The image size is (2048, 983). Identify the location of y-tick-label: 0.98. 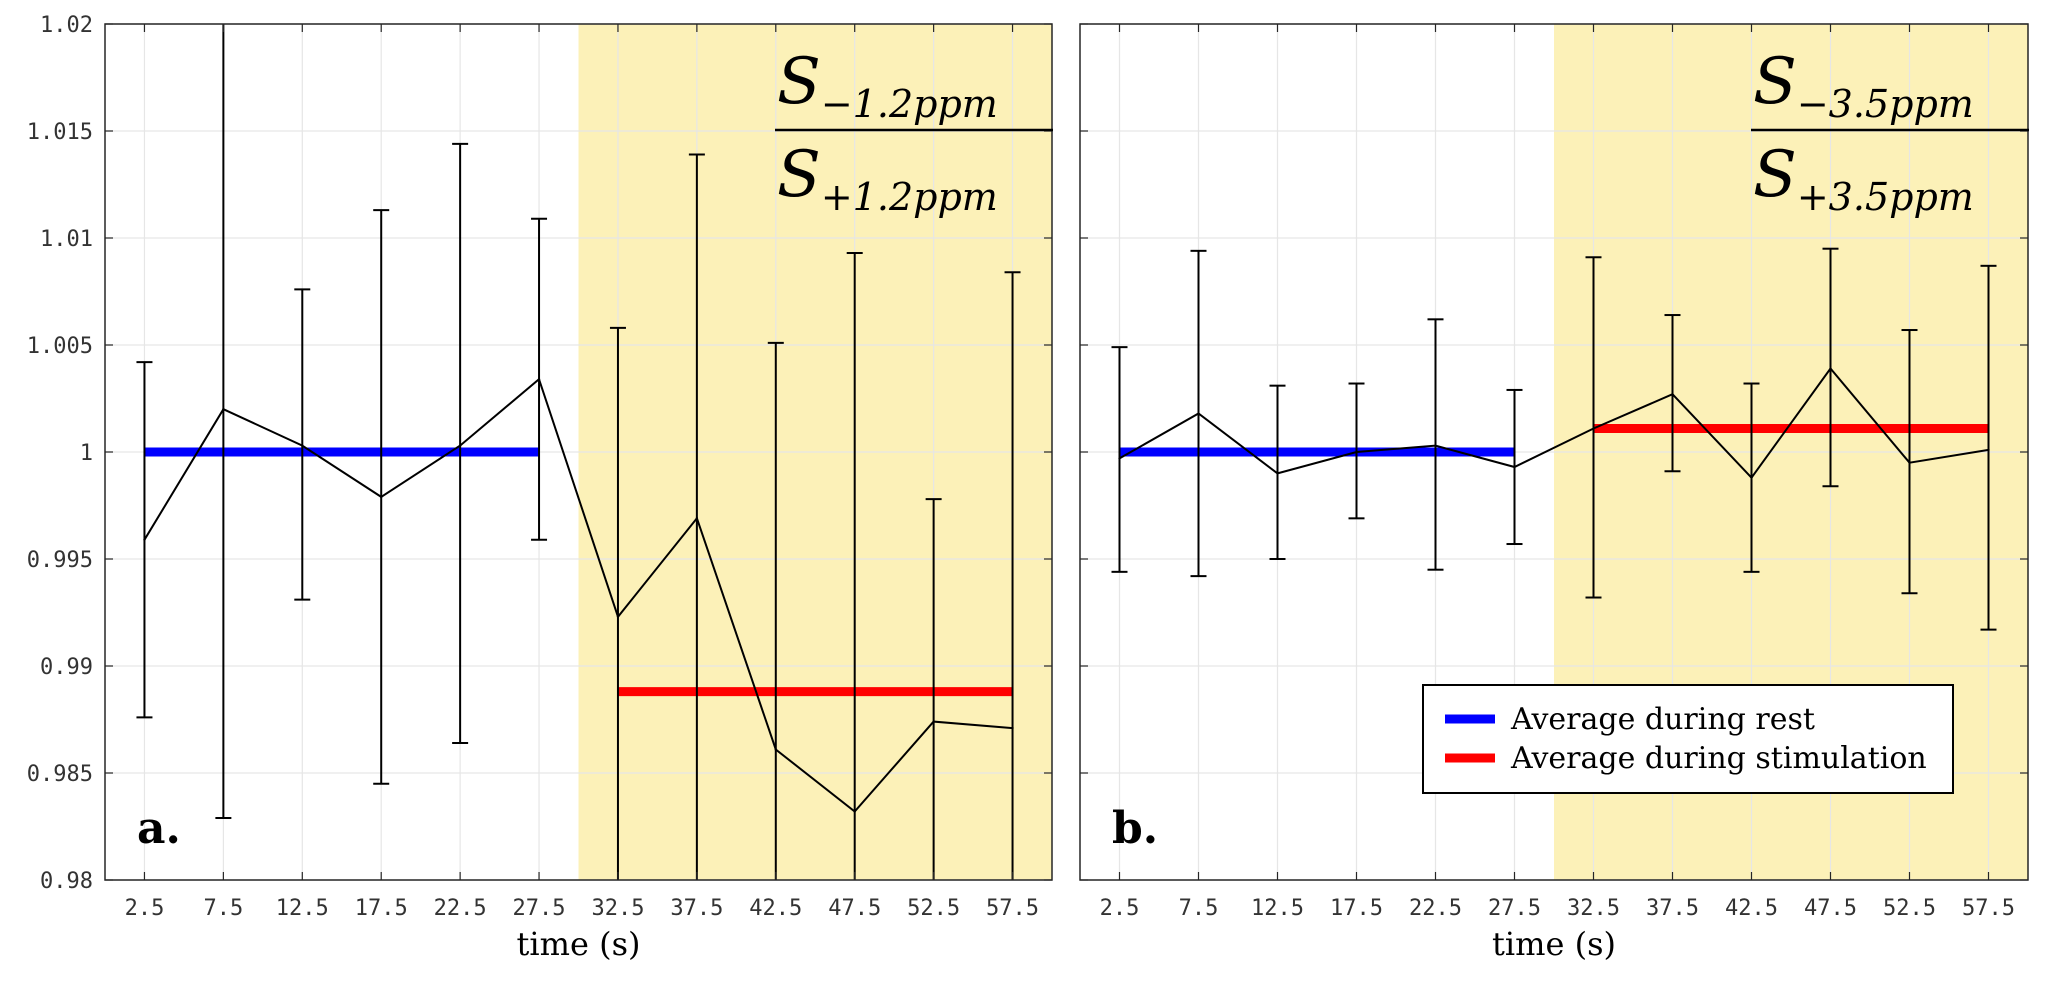
(66, 881).